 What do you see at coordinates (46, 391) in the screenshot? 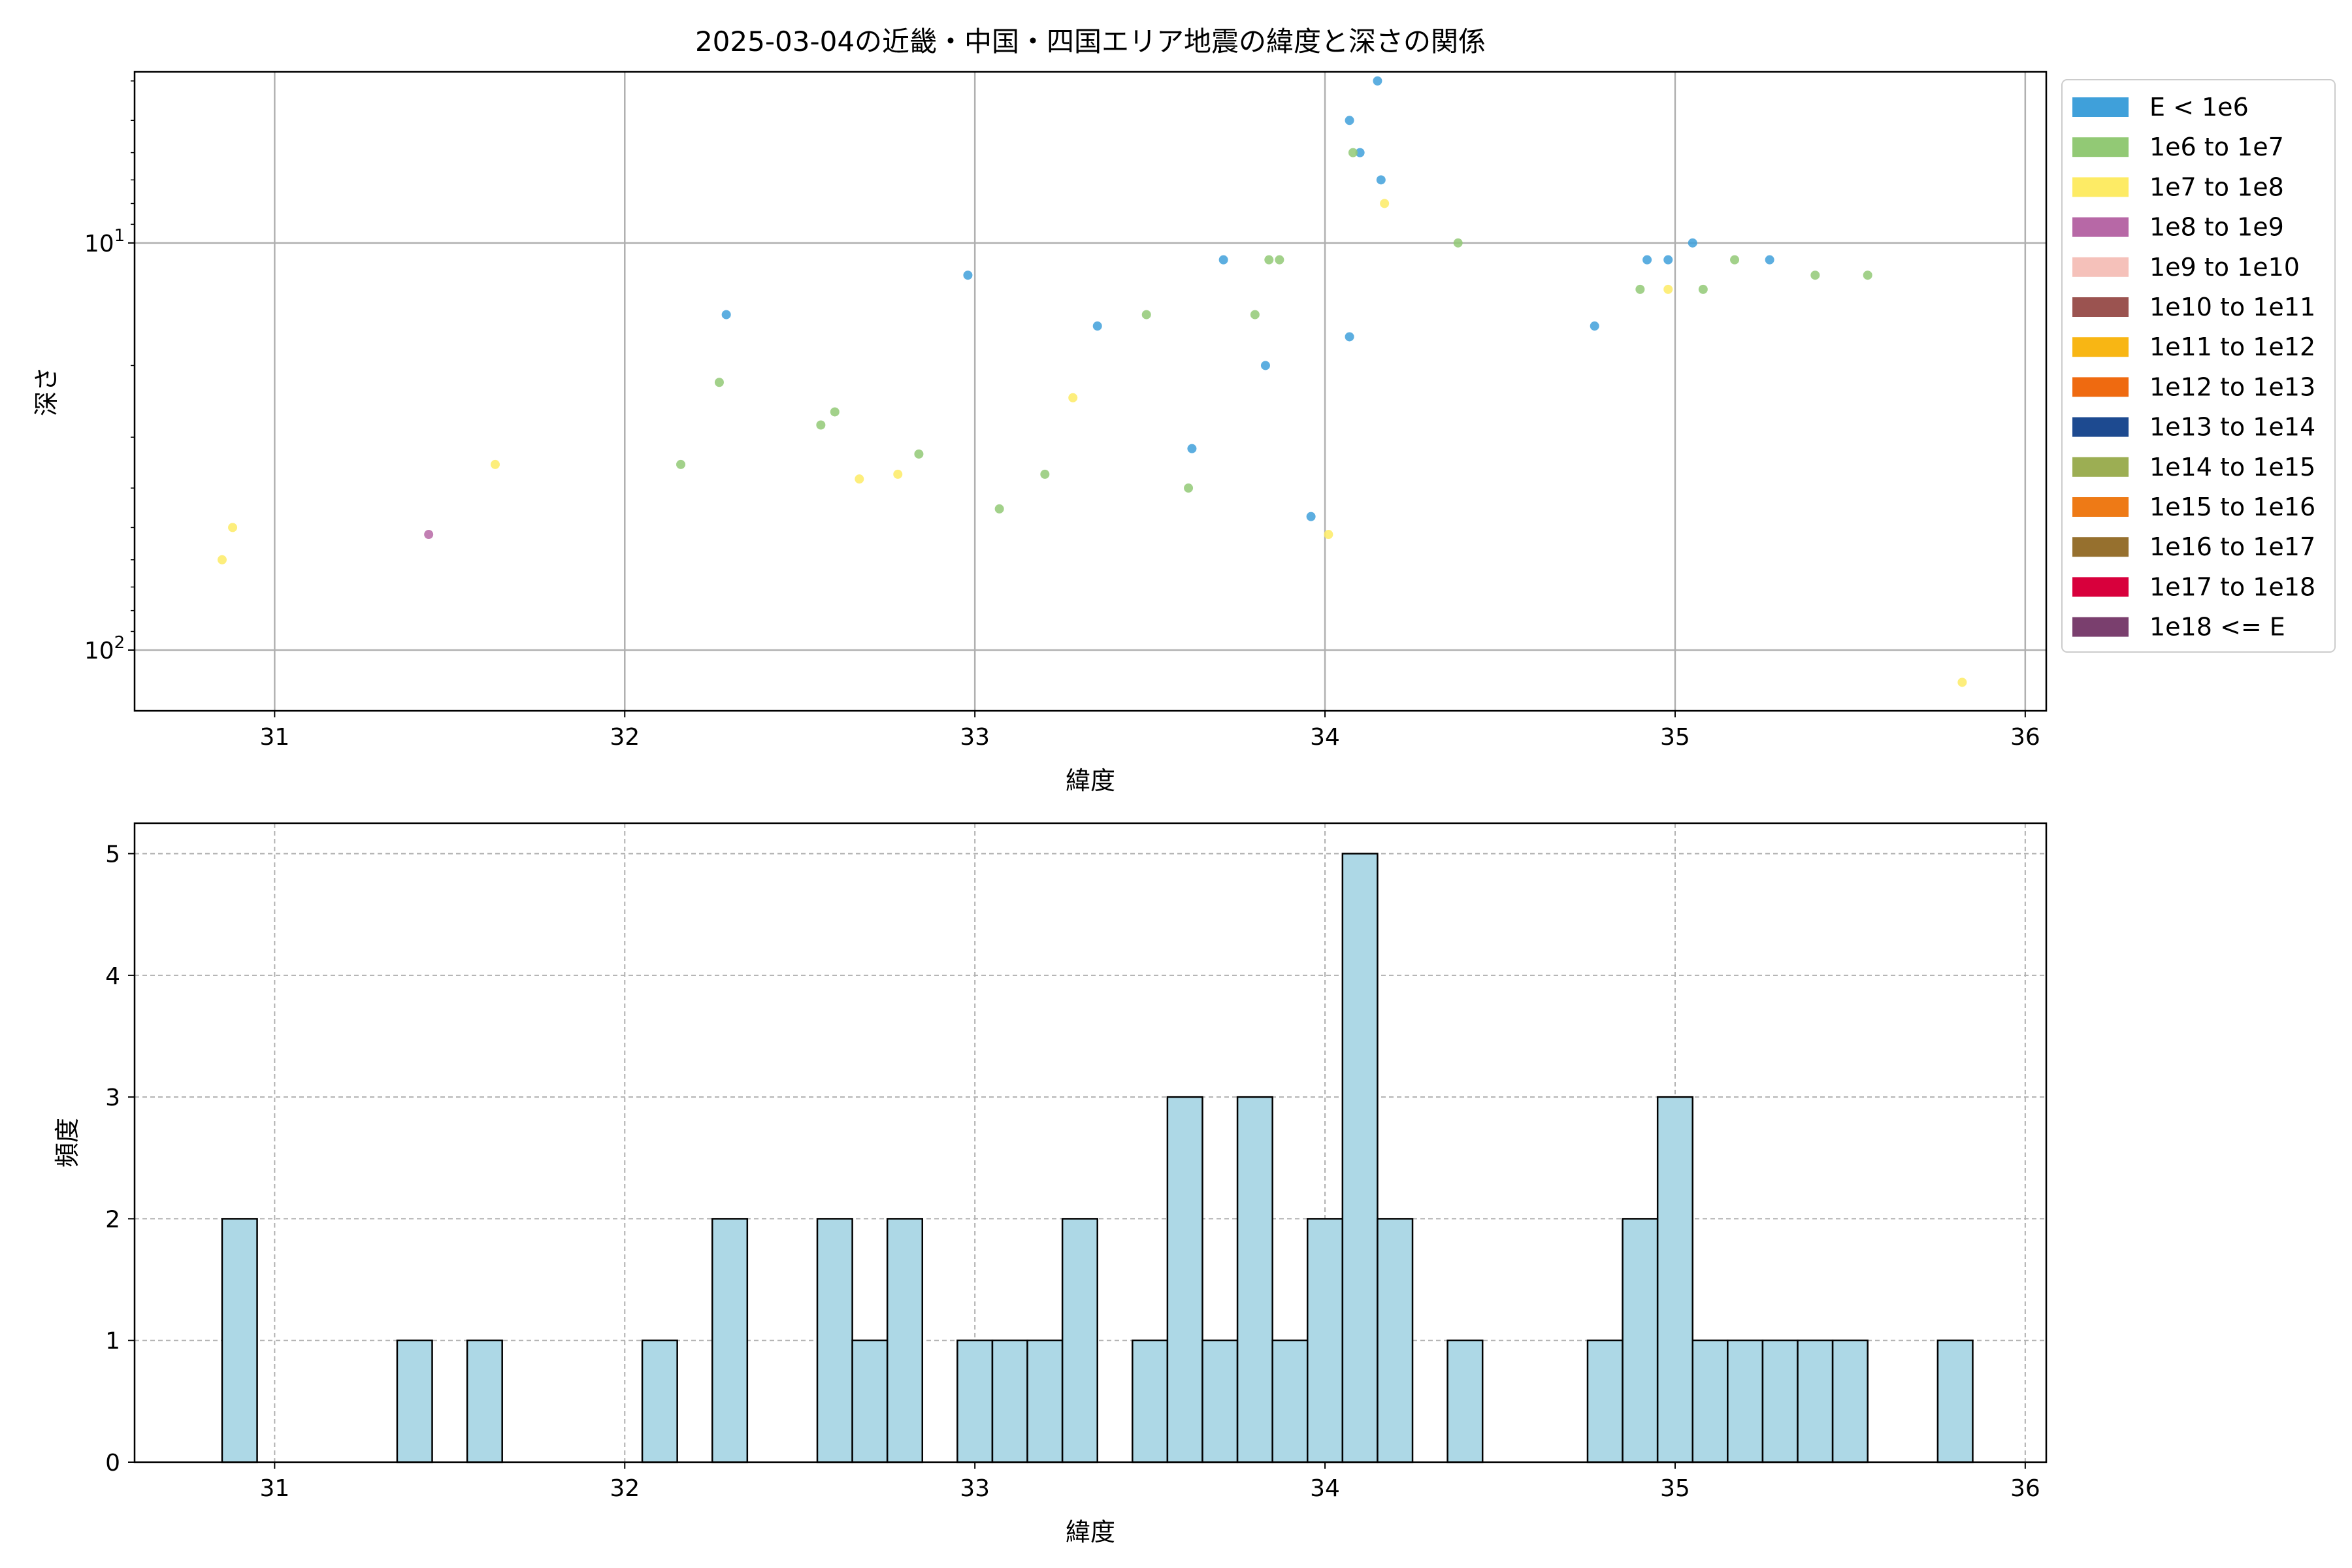
I see `scatter-y-axis-label: 深さ` at bounding box center [46, 391].